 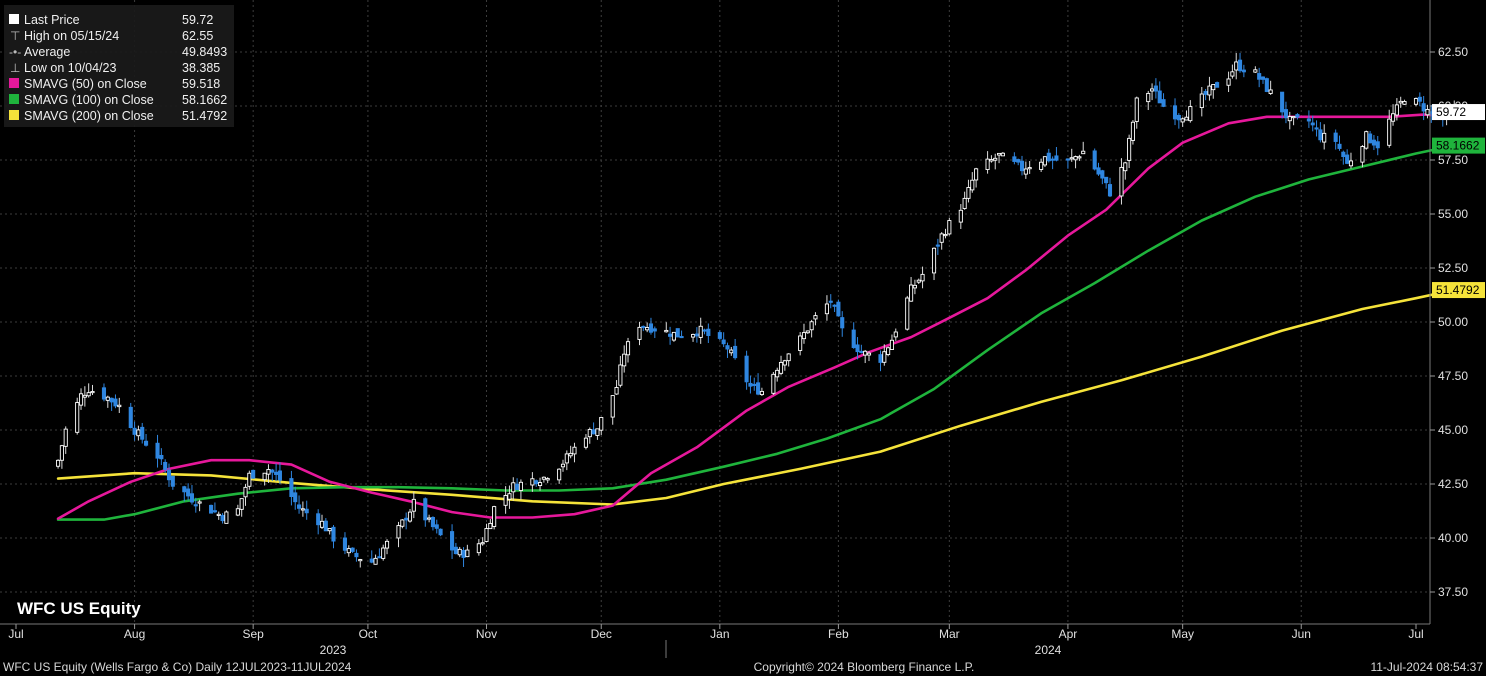 I want to click on footer-center: Copyright© 2024 Bloomberg Finance L.P., so click(x=864, y=667).